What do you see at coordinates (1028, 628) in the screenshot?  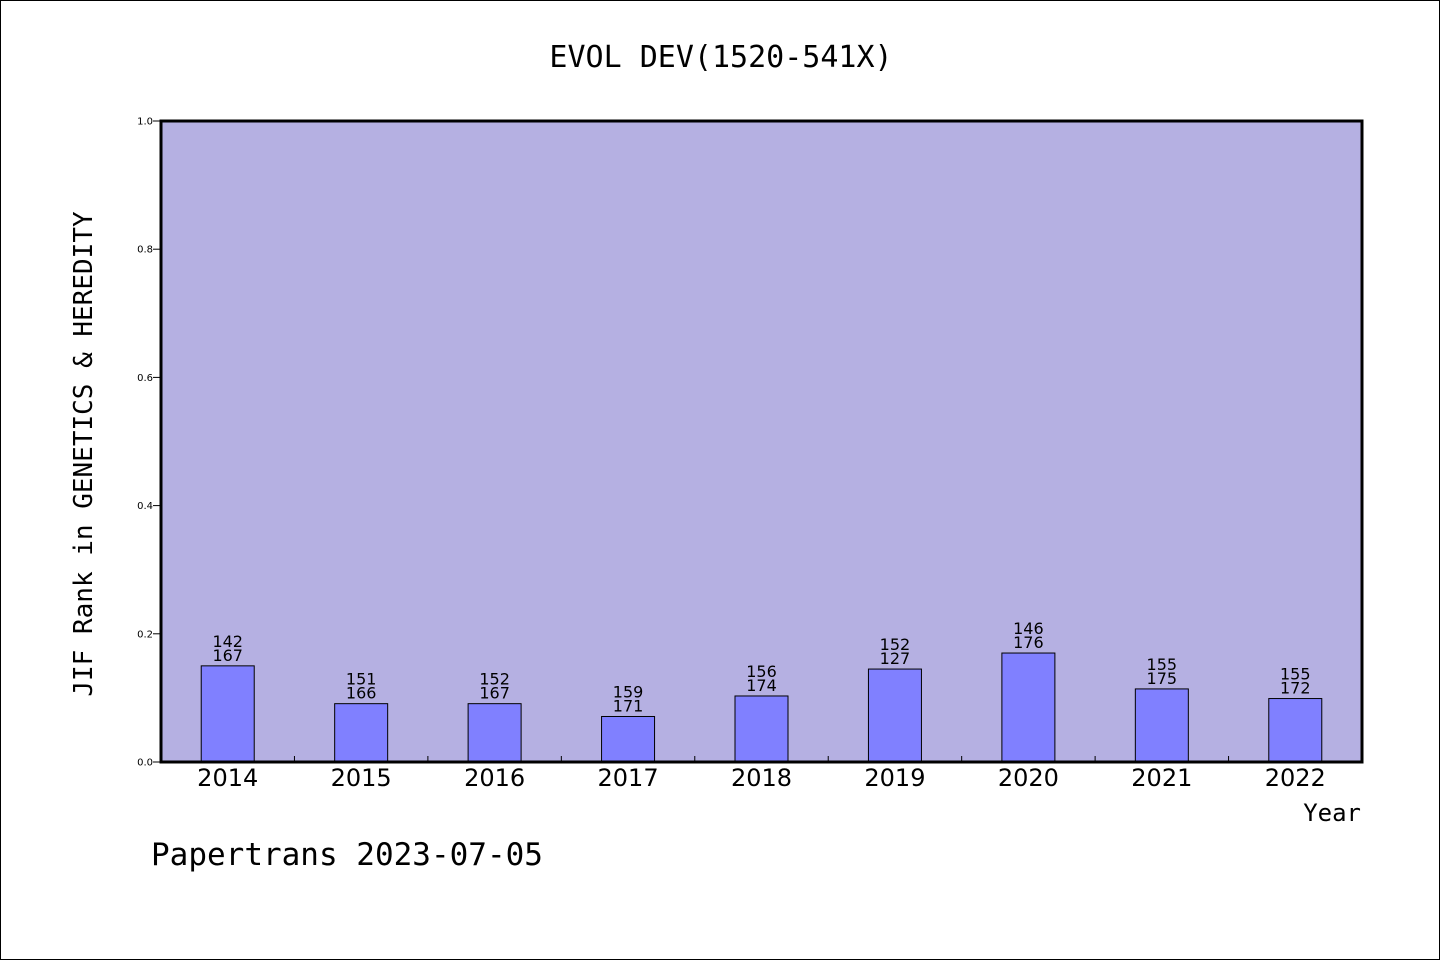 I see `bar-label-rank: 146` at bounding box center [1028, 628].